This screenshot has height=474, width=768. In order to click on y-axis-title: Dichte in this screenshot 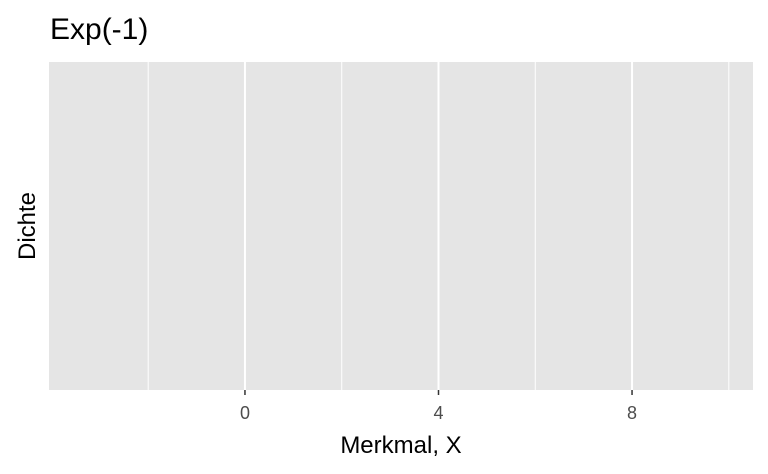, I will do `click(27, 226)`.